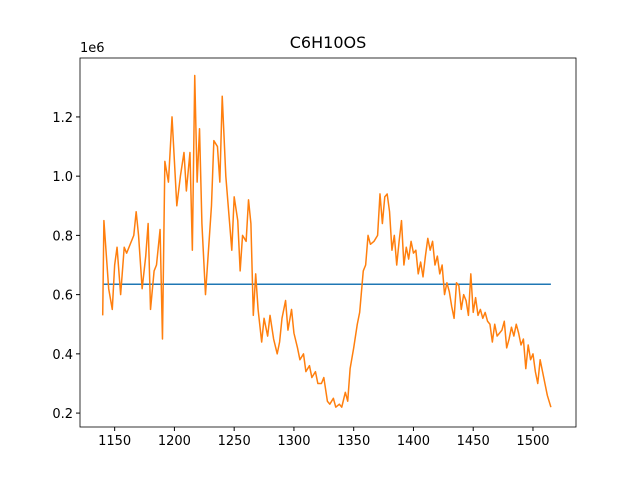 This screenshot has width=640, height=480. I want to click on y-tick-label: 0.4, so click(62, 355).